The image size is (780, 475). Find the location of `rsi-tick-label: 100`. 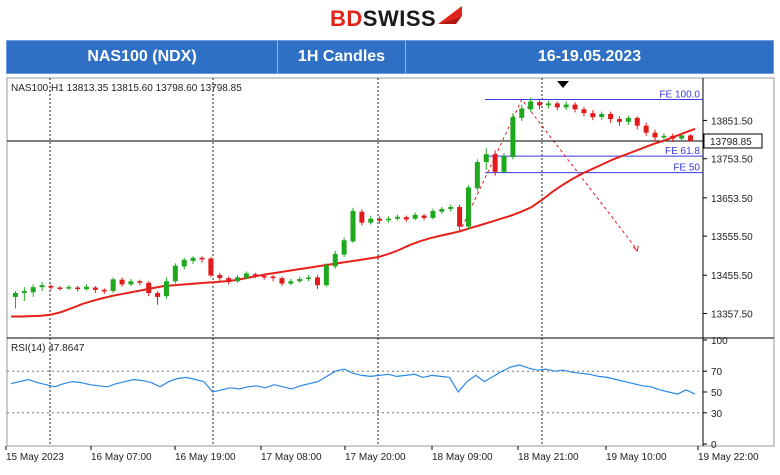

rsi-tick-label: 100 is located at coordinates (719, 341).